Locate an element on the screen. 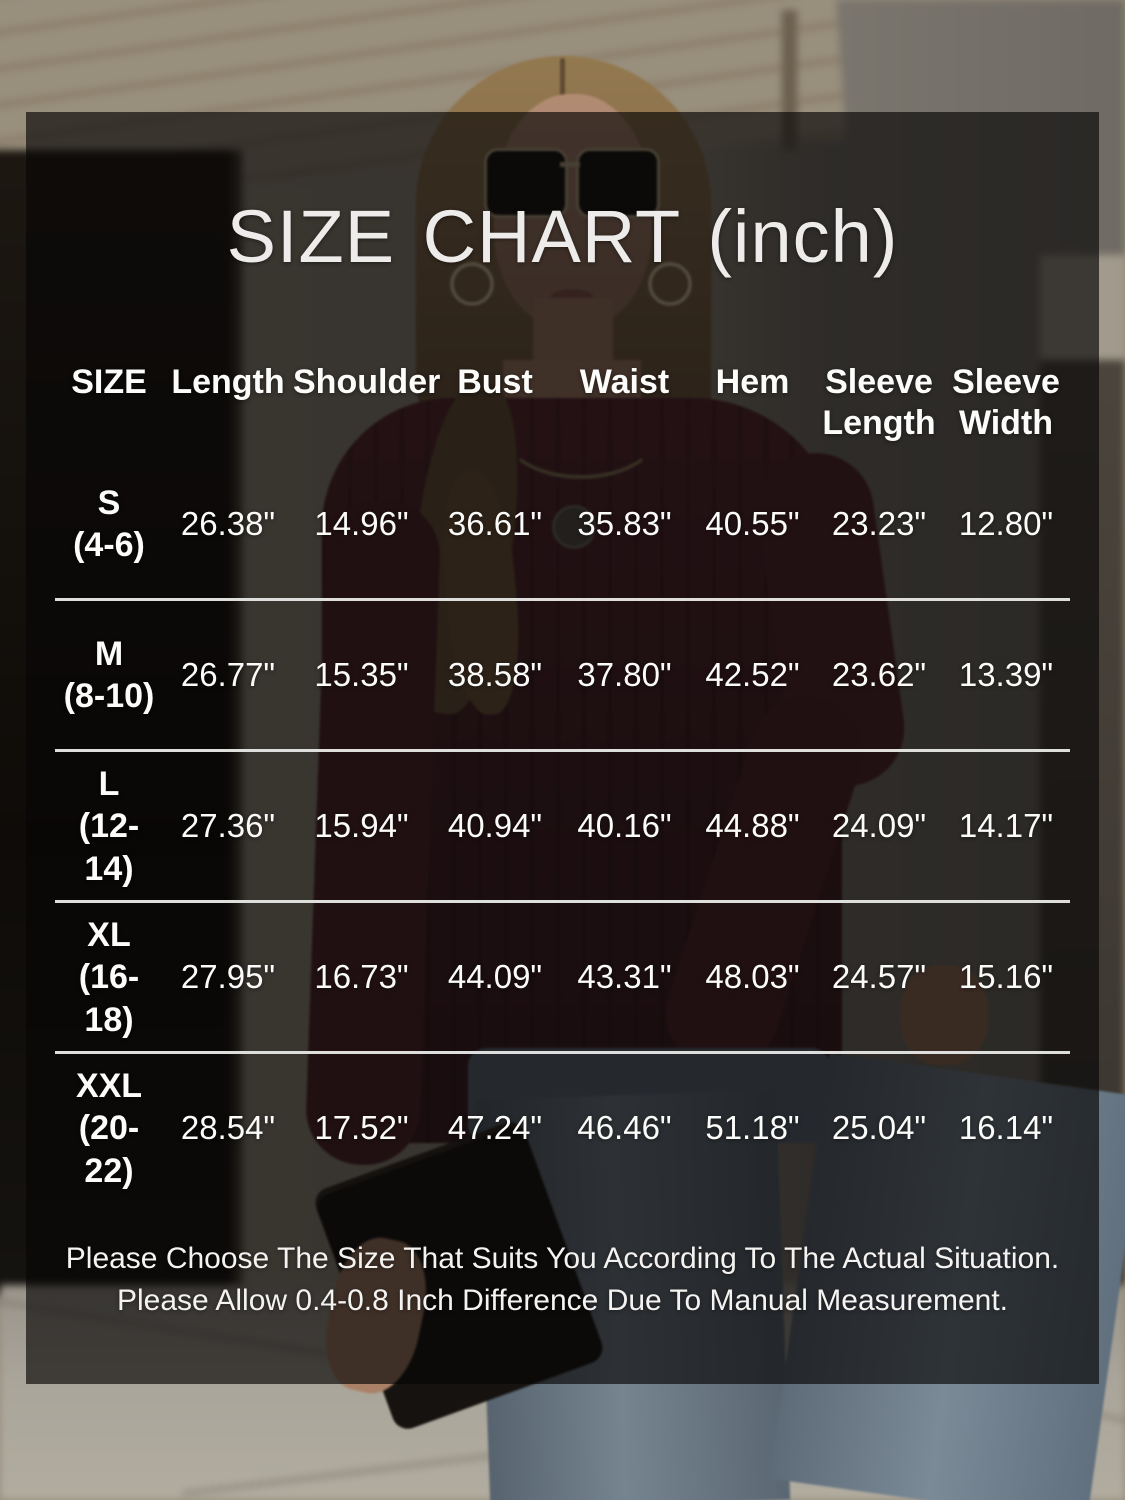 This screenshot has width=1125, height=1500. table-cell: 47.24" is located at coordinates (495, 1128).